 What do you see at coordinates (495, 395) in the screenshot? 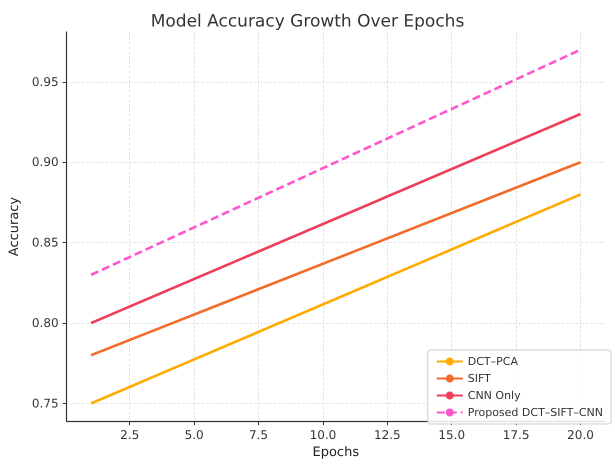
I see `legend-label: CNN Only` at bounding box center [495, 395].